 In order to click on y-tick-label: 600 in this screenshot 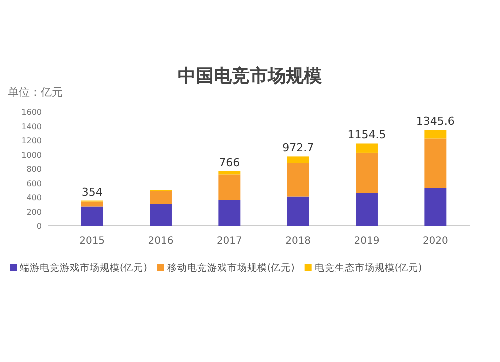, I will do `click(34, 183)`.